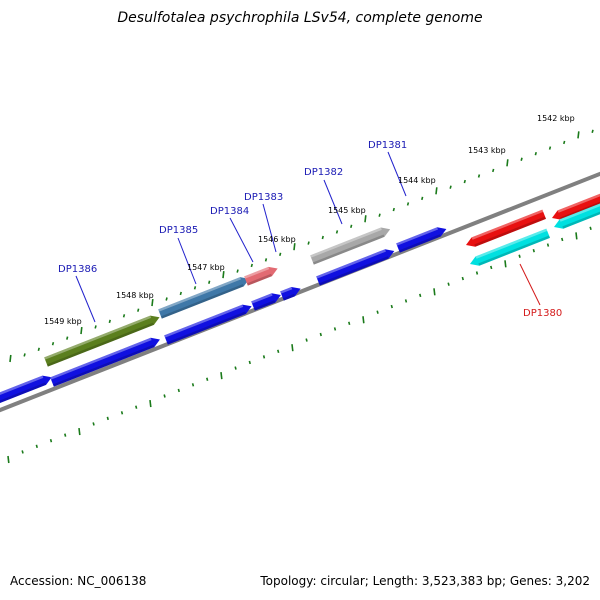 Image resolution: width=600 pixels, height=600 pixels. I want to click on gene-reverse-upper-bar-body, so click(506, 228).